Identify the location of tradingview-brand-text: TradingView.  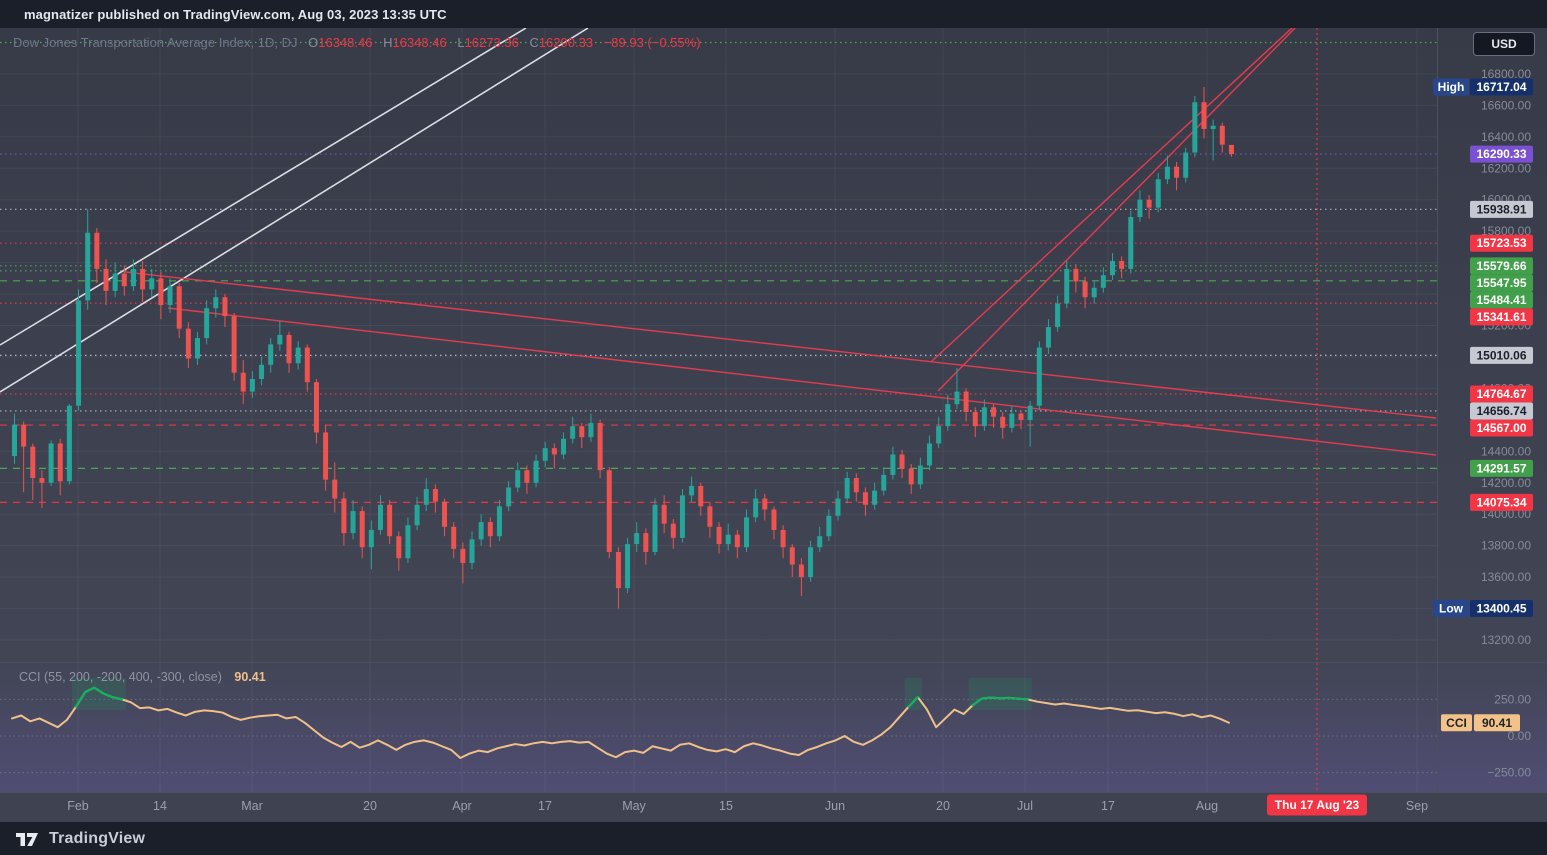
(97, 838).